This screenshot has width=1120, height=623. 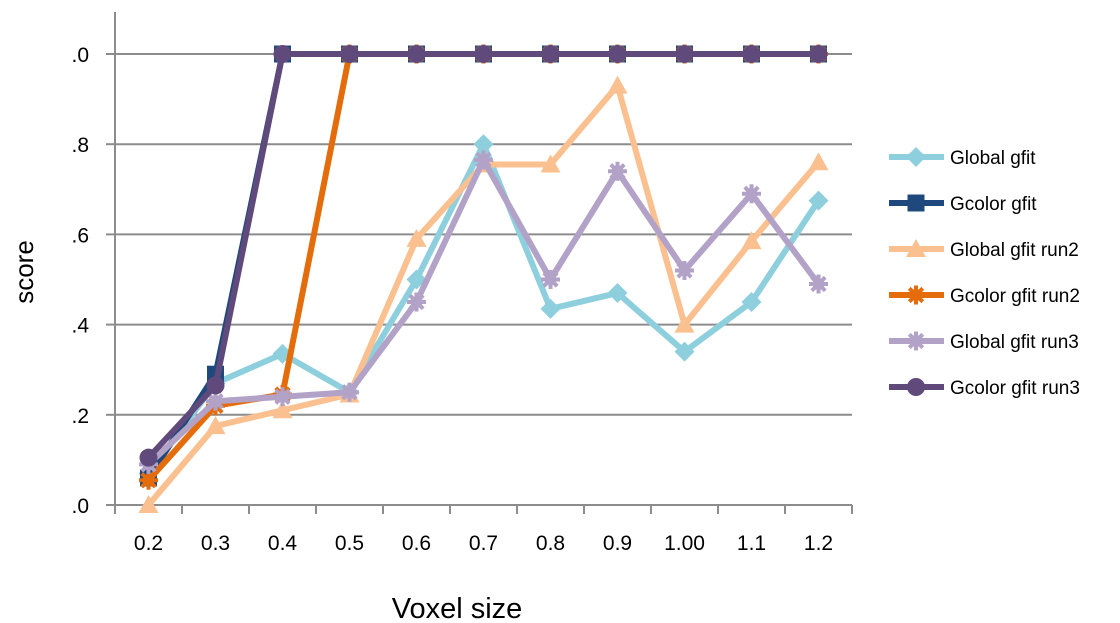 I want to click on legend-item: Gcolor gfit, so click(x=963, y=204).